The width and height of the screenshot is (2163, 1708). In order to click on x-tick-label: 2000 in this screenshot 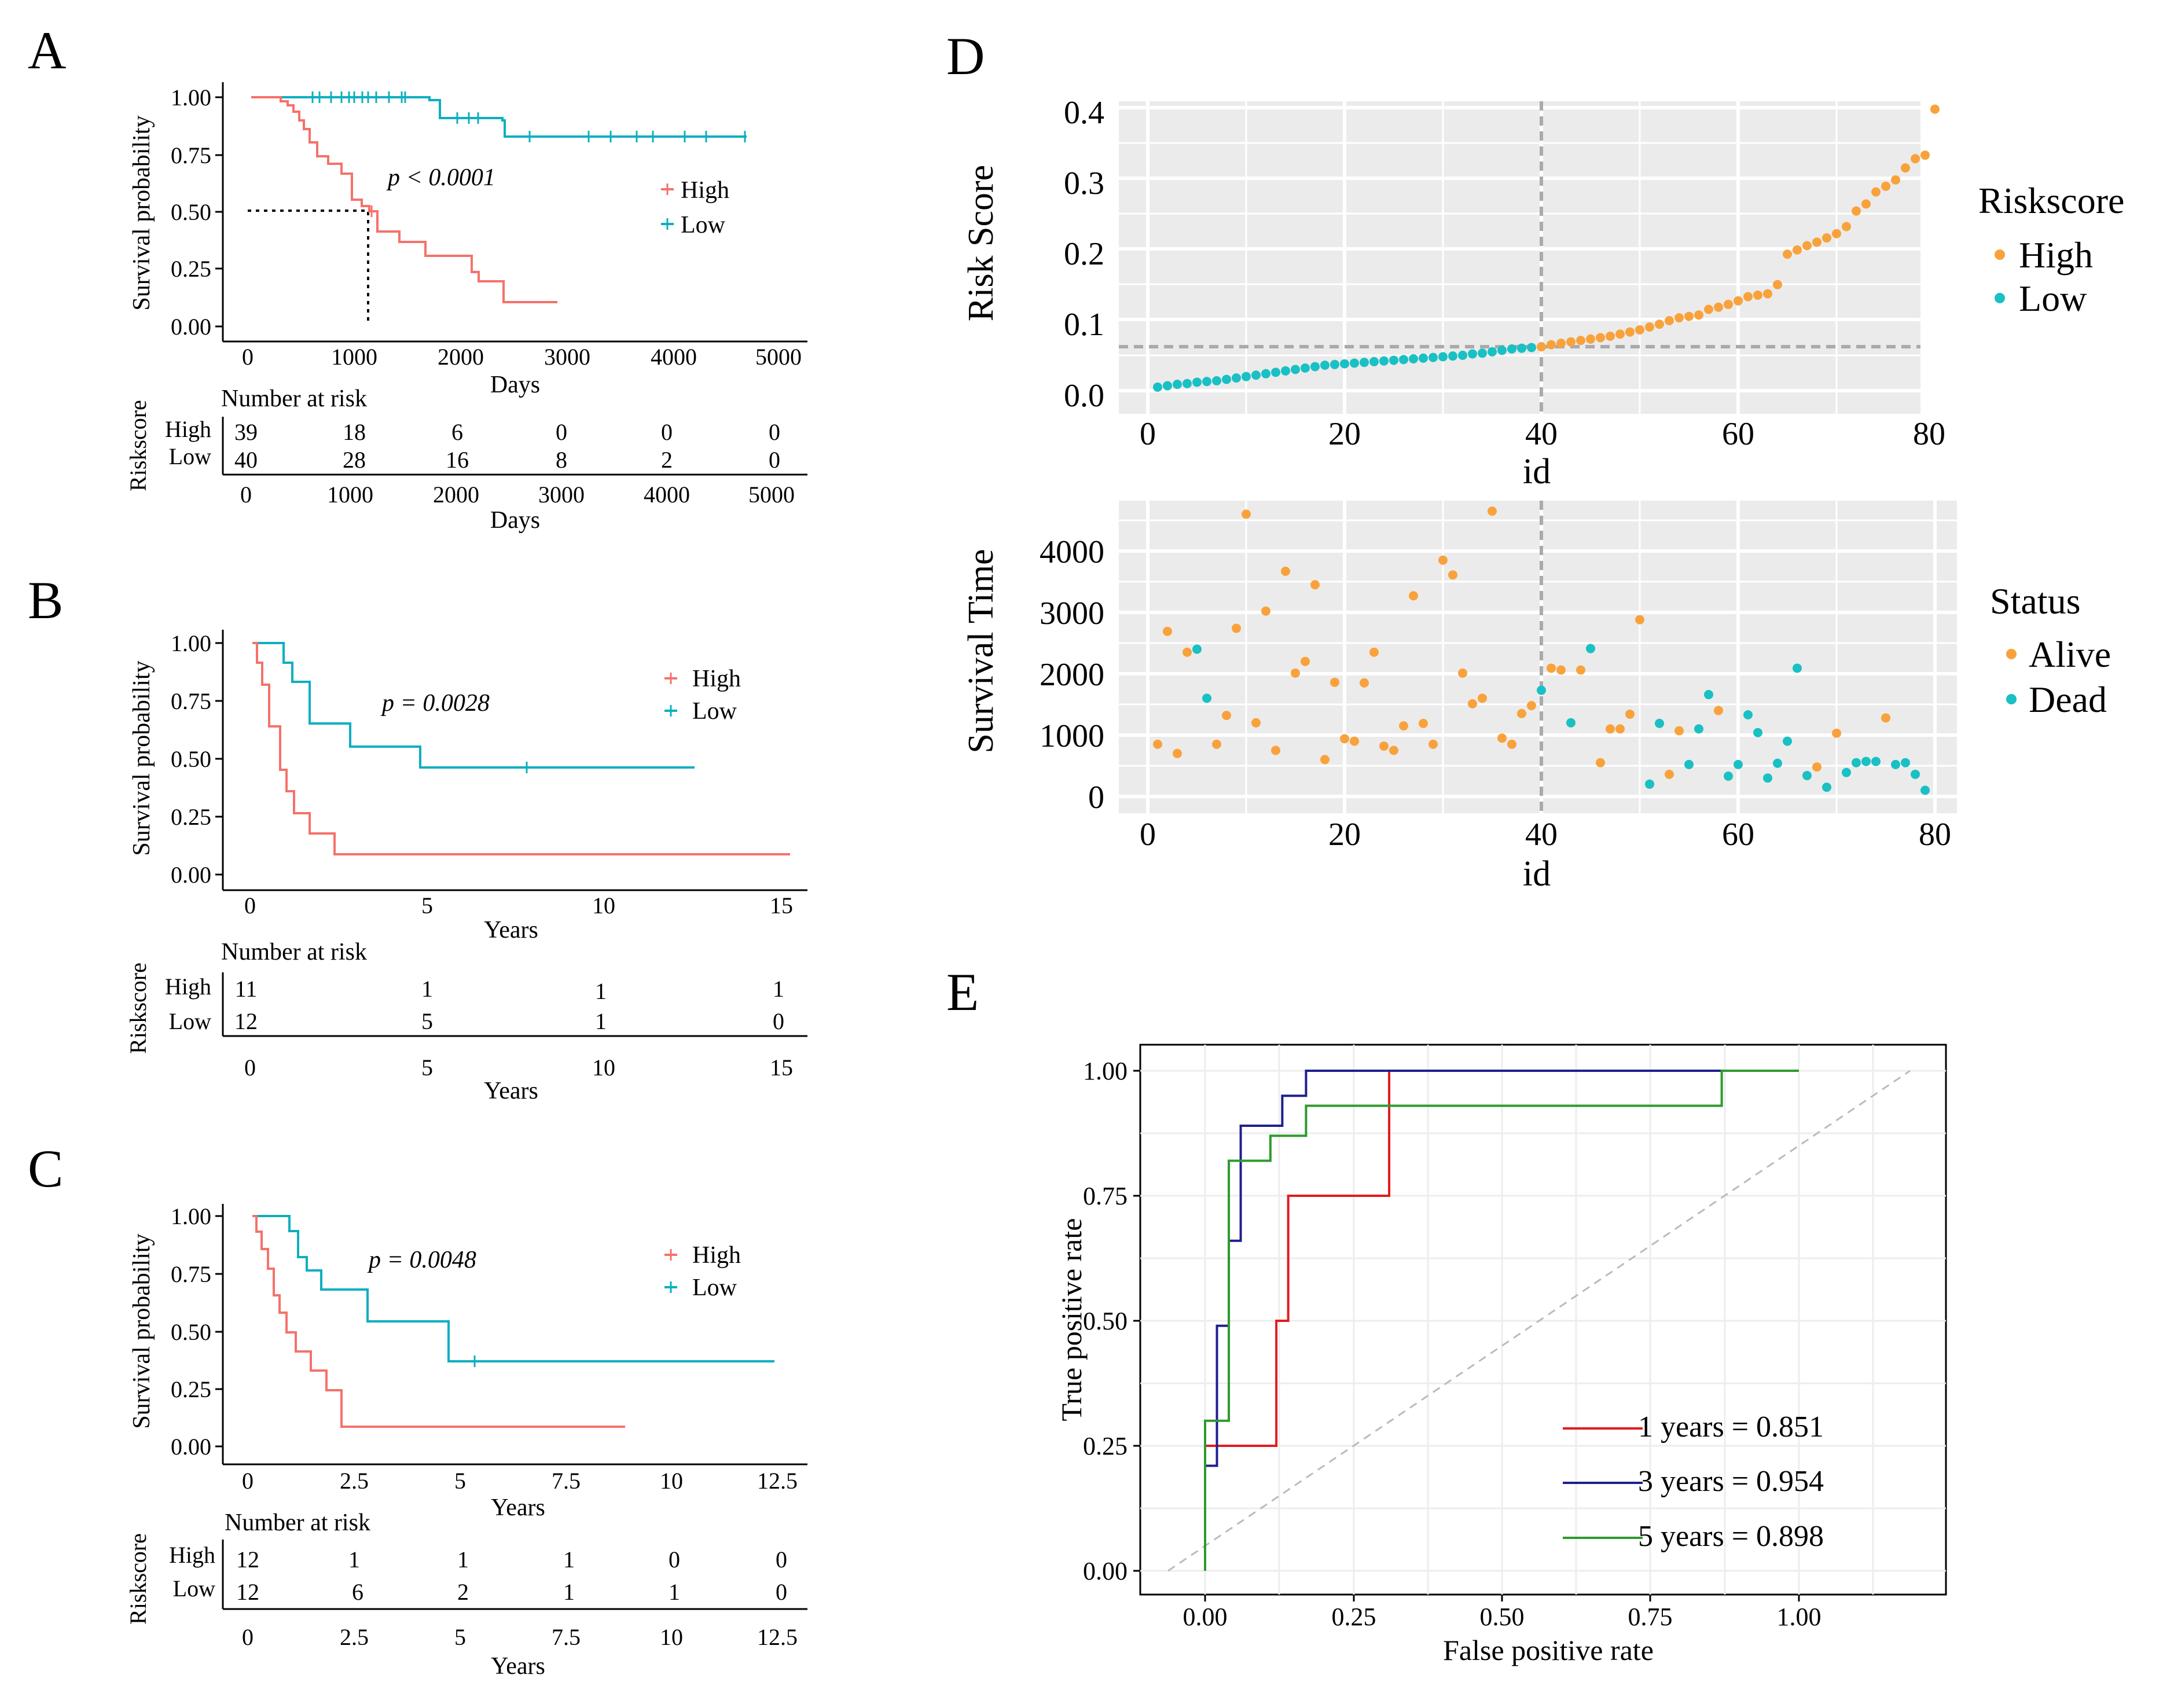, I will do `click(461, 357)`.